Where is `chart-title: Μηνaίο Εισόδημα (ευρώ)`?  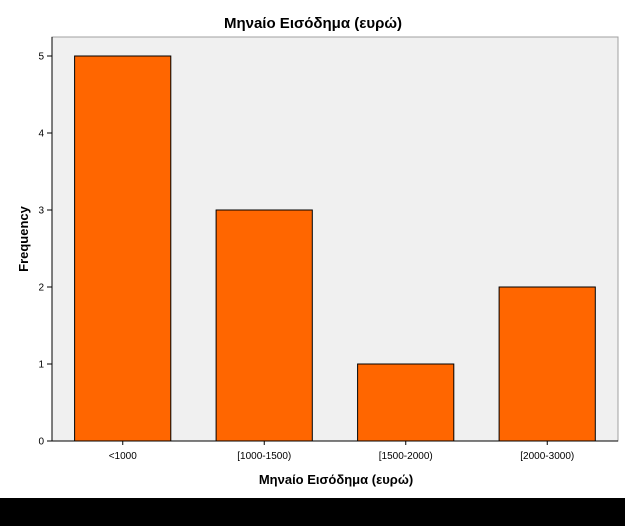 chart-title: Μηνaίο Εισόδημα (ευρώ) is located at coordinates (313, 23).